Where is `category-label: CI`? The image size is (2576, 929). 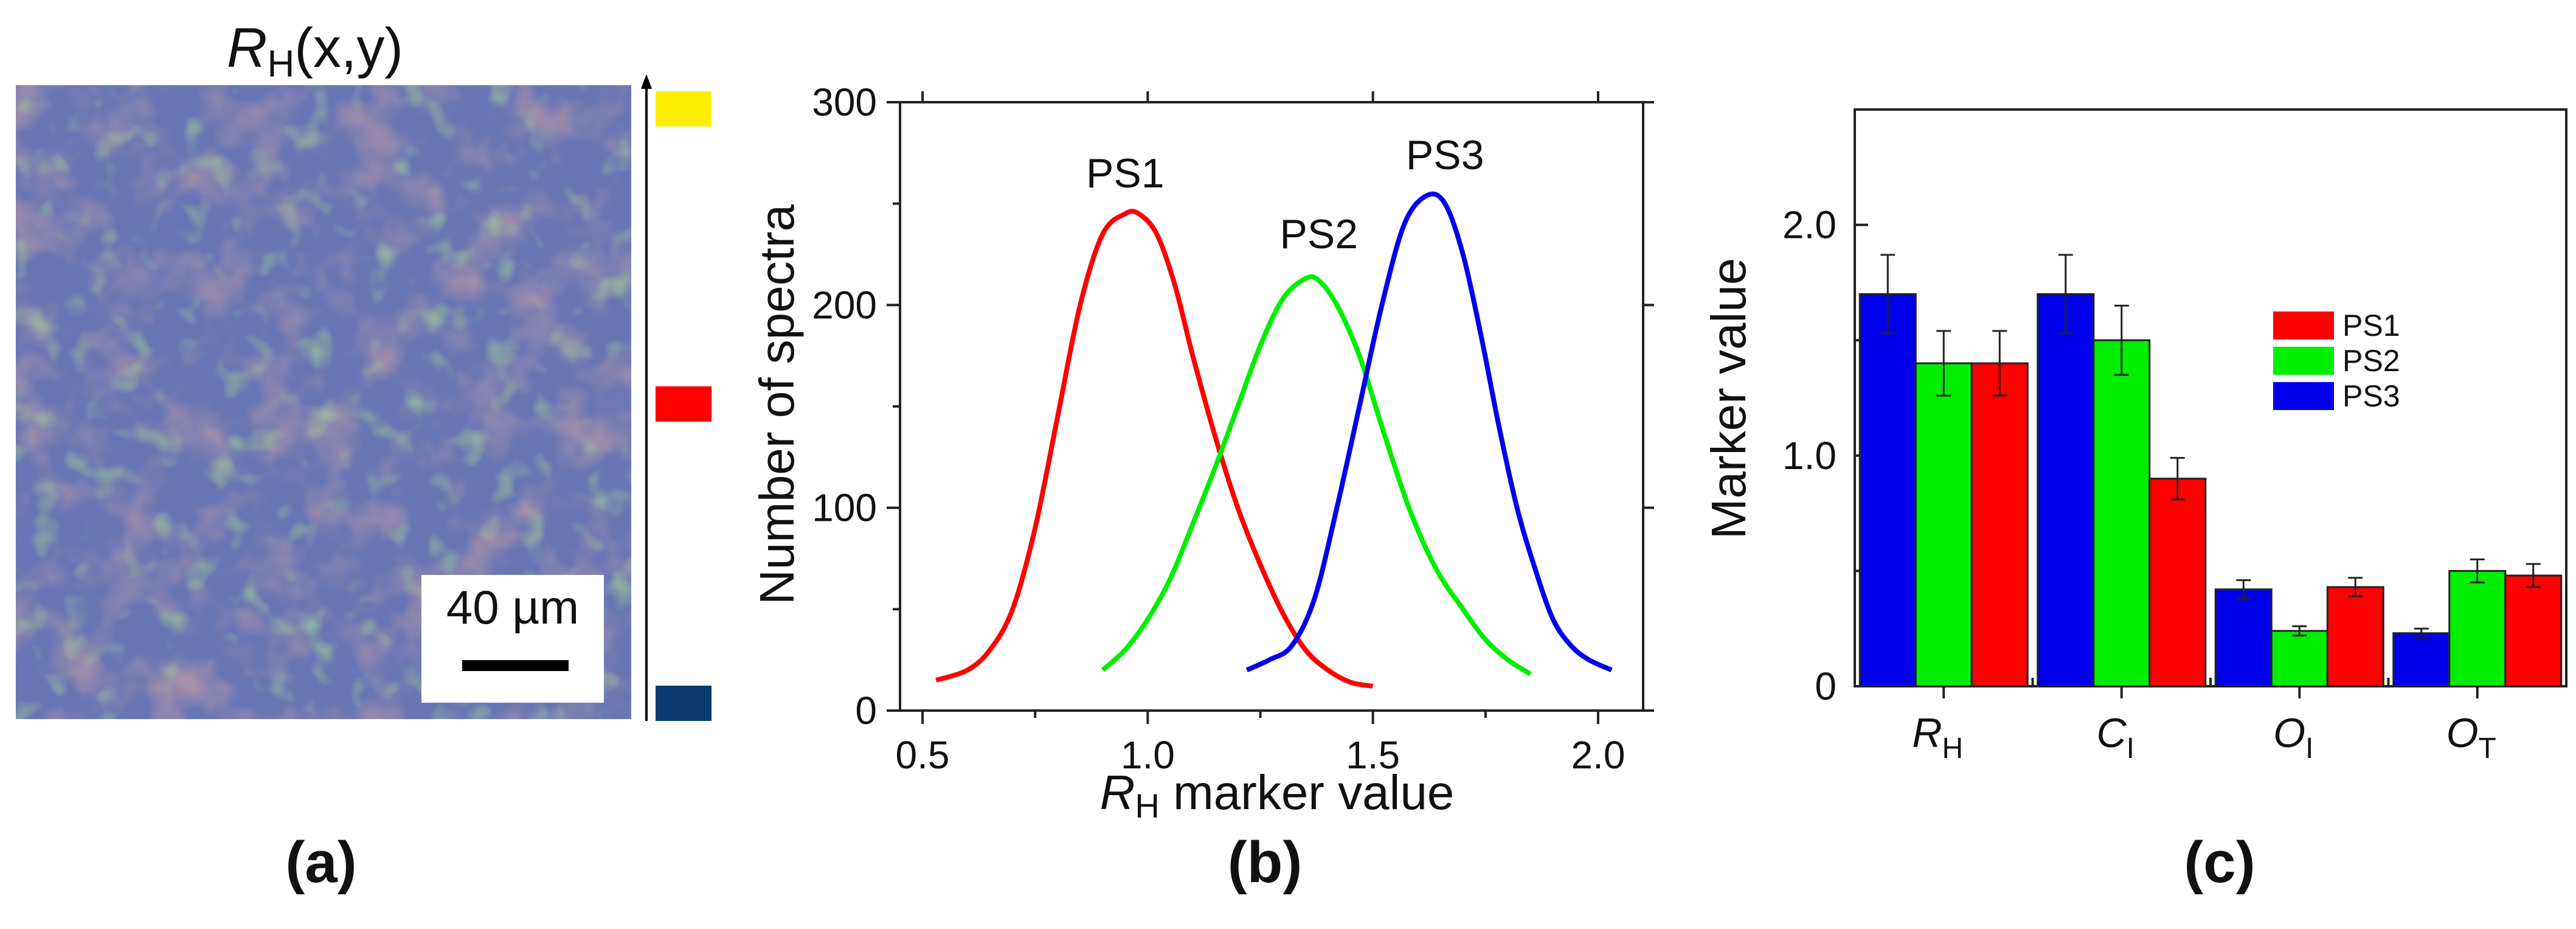 category-label: CI is located at coordinates (2116, 737).